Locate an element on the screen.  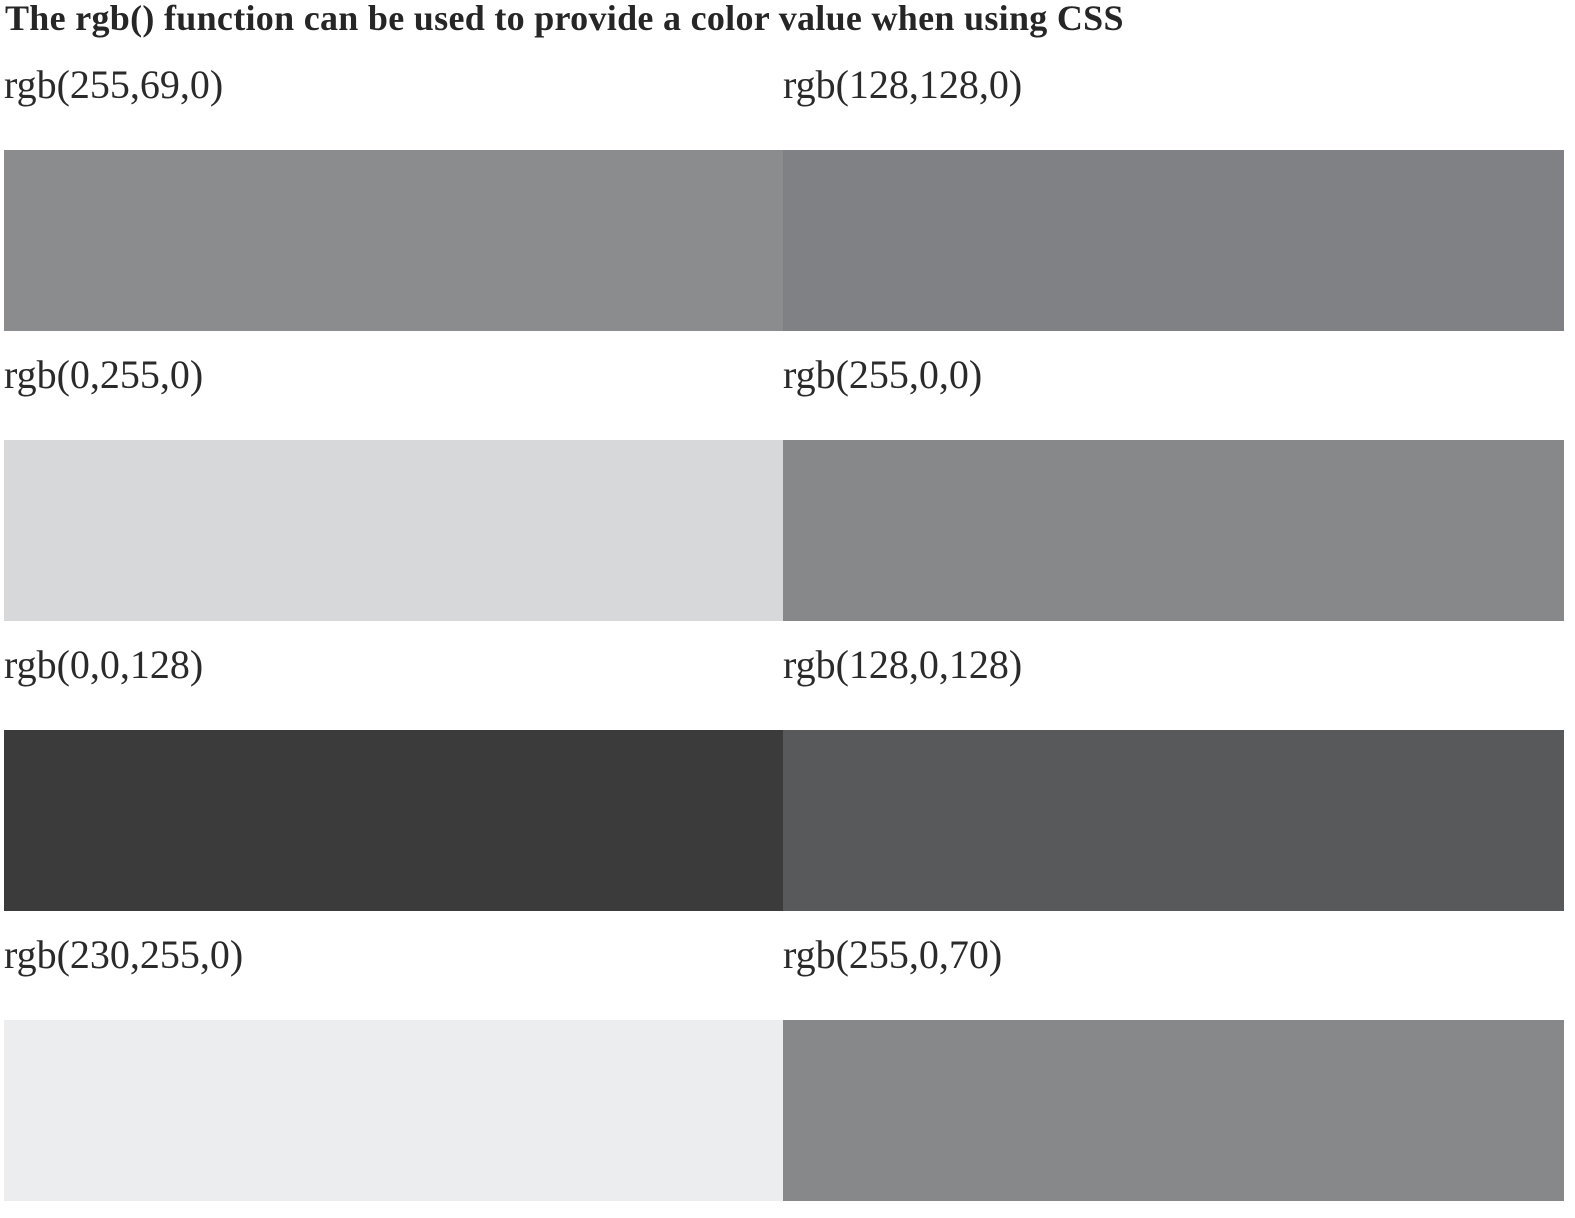
swatch-cell: rgb(0,255,0) is located at coordinates (393, 493).